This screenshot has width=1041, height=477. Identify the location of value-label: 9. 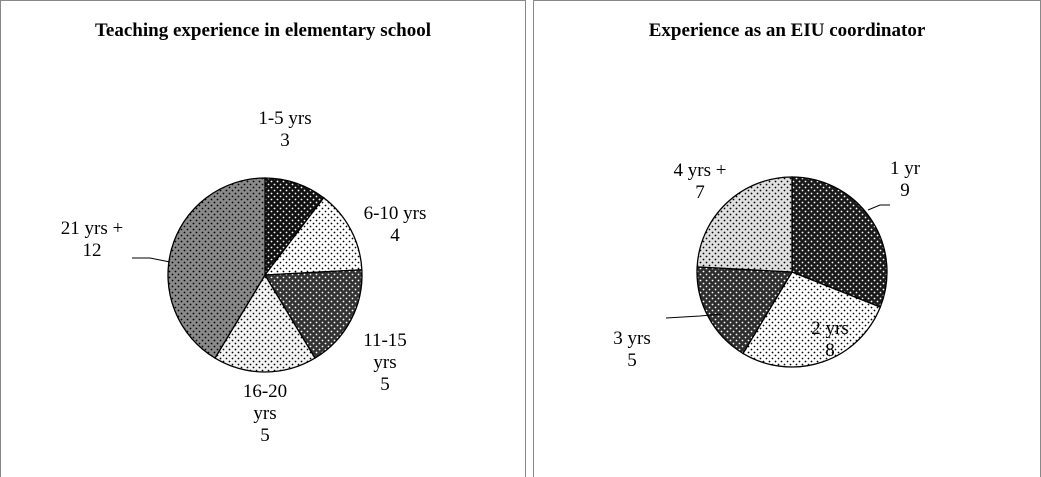
(905, 190).